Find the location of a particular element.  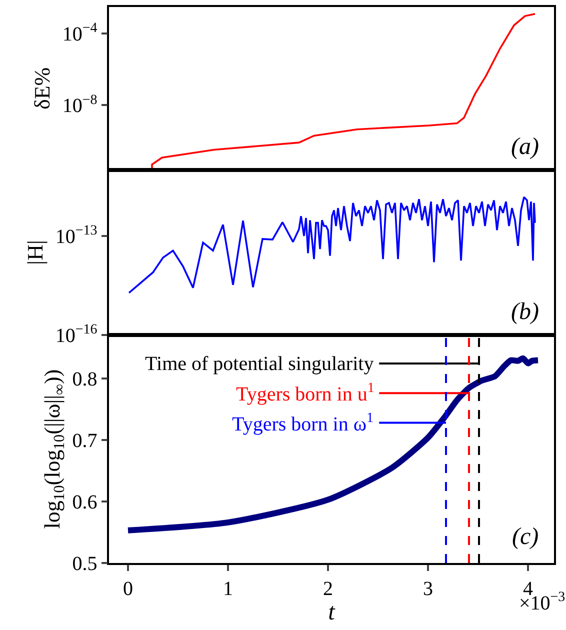

ref-line-label: Tygers born in u$^{1}$ is located at coordinates (305, 393).